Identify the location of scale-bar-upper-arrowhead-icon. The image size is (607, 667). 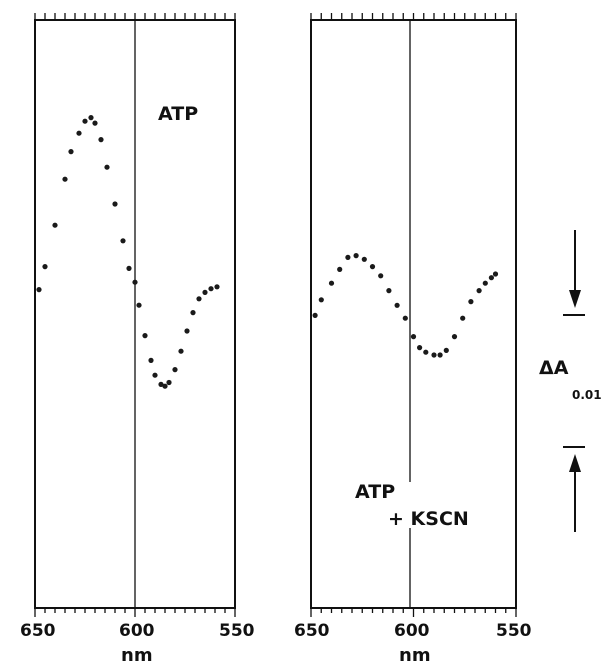
(575, 299).